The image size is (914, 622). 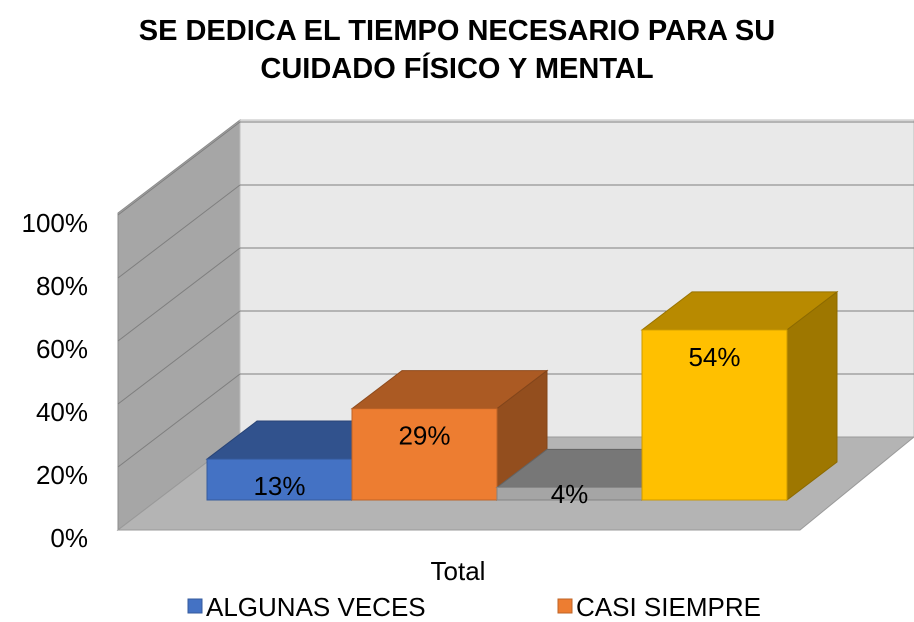 What do you see at coordinates (62, 412) in the screenshot?
I see `y-tick-label: 40%` at bounding box center [62, 412].